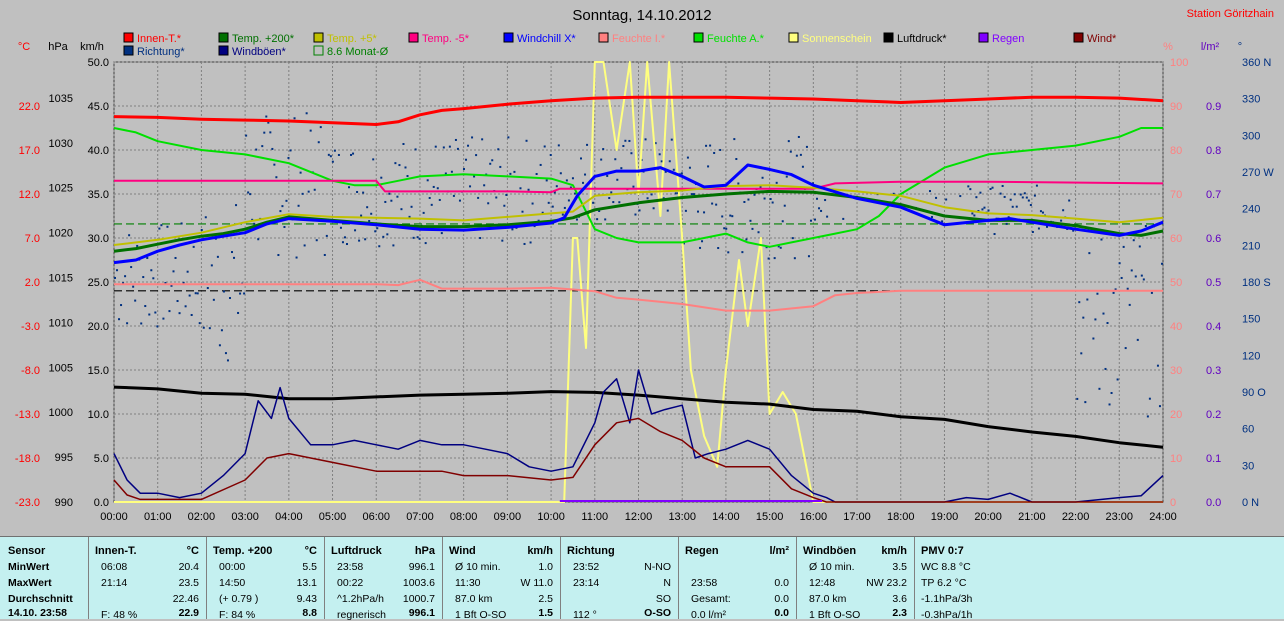 This screenshot has height=621, width=1284. Describe the element at coordinates (98, 63) in the screenshot. I see `wind-tick-label: 50.0` at that location.